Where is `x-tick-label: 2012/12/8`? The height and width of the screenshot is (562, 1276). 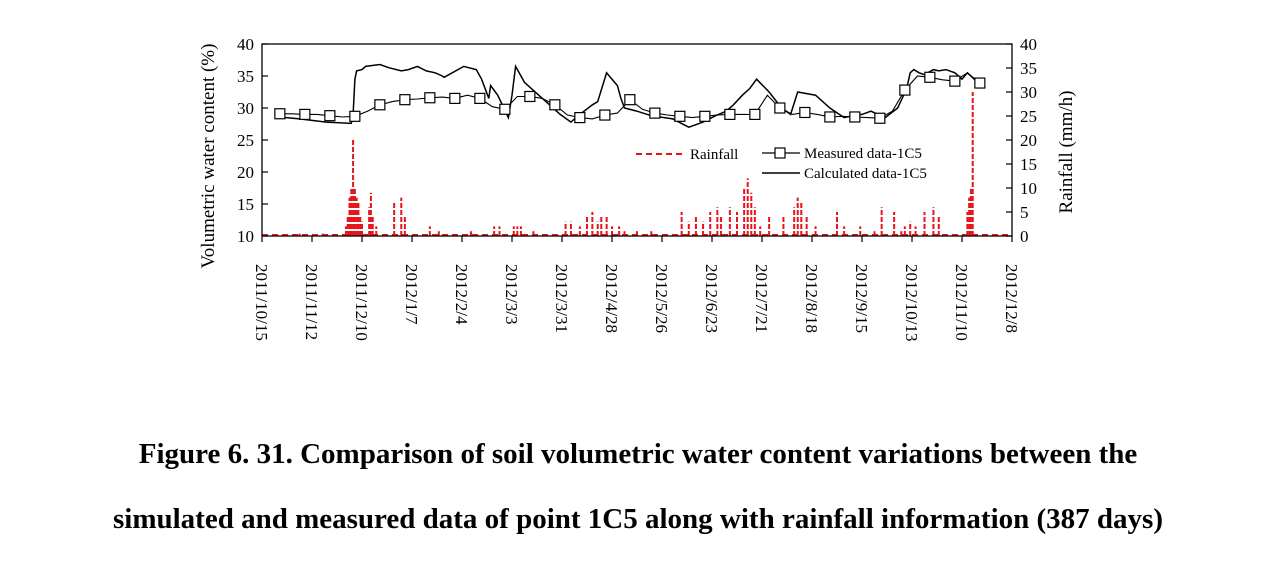
x-tick-label: 2012/12/8 is located at coordinates (1011, 298).